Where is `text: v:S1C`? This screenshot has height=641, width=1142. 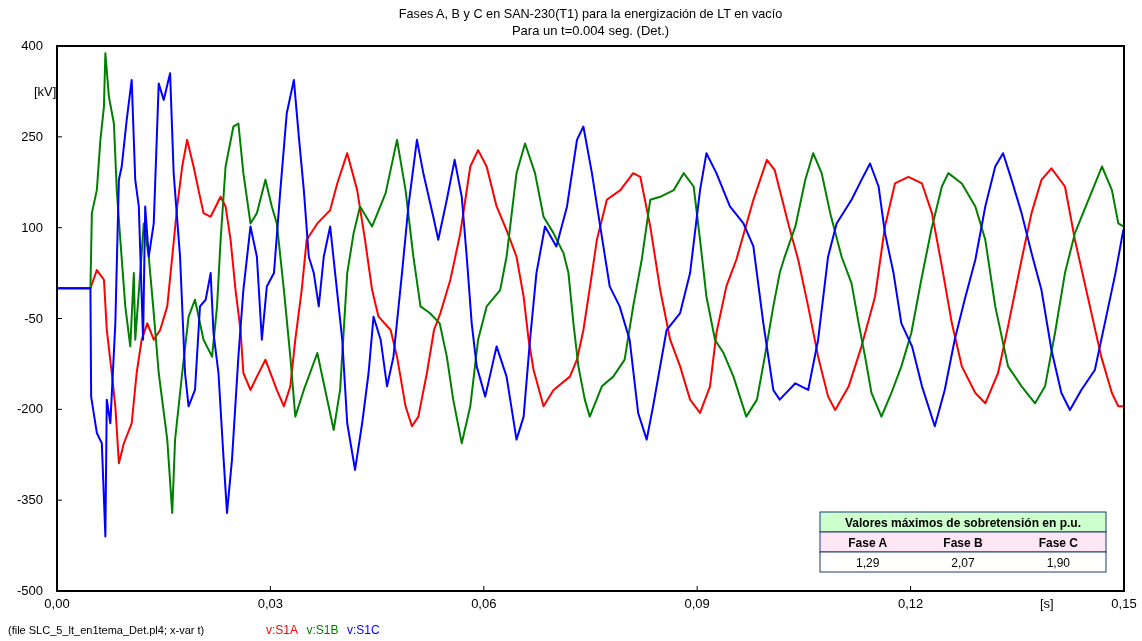
text: v:S1C is located at coordinates (364, 630).